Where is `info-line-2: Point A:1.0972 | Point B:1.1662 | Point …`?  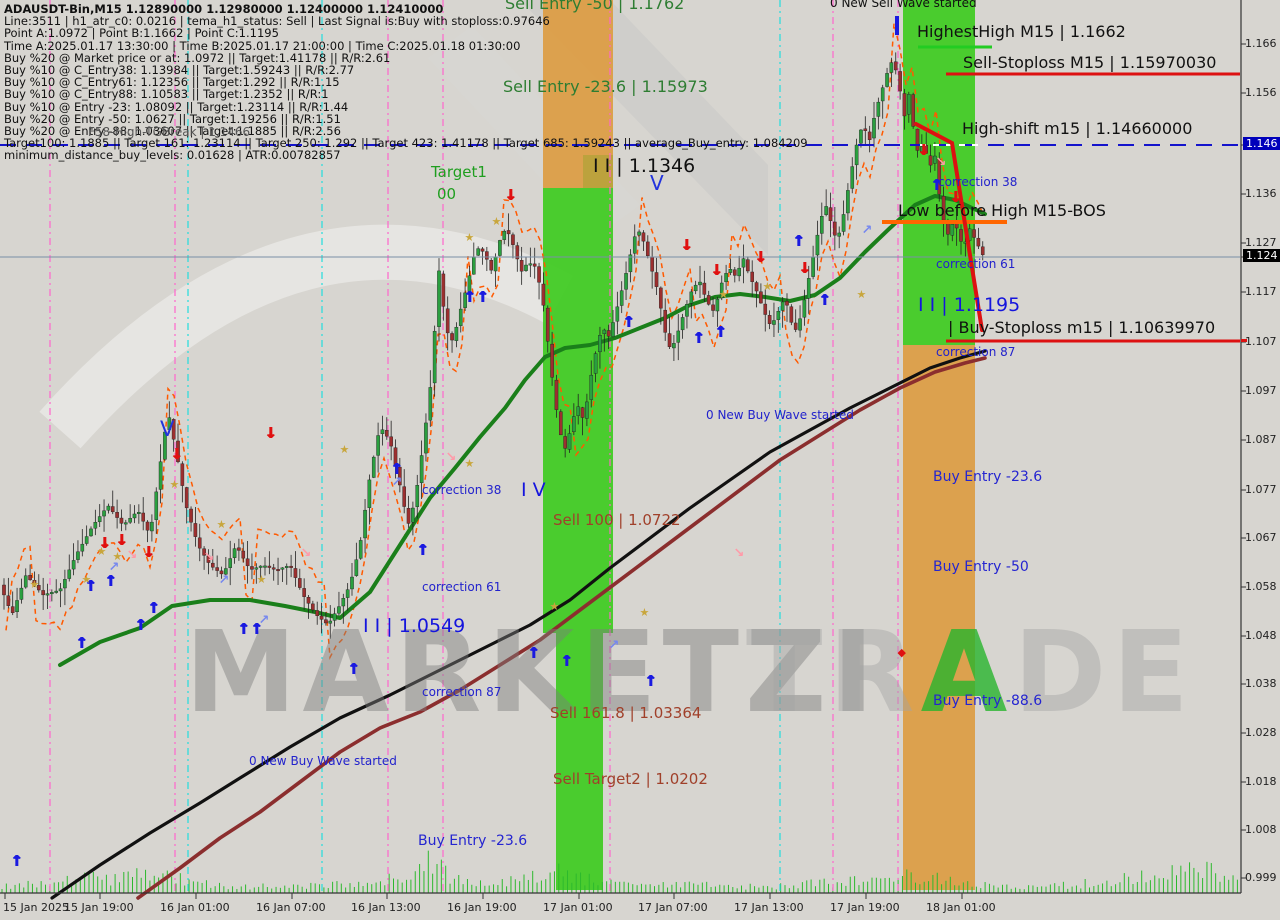
info-line-2: Point A:1.0972 | Point B:1.1662 | Point … is located at coordinates (141, 33).